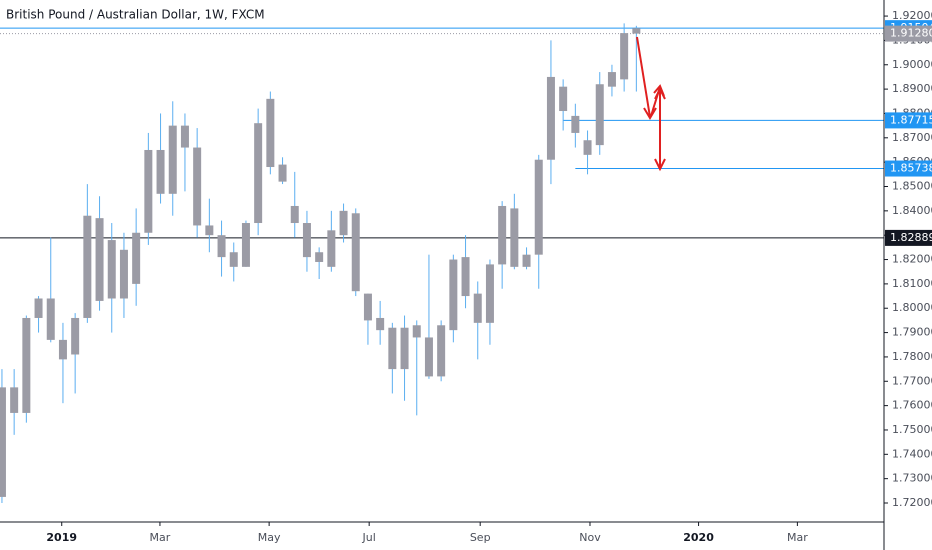 This screenshot has height=550, width=932. What do you see at coordinates (590, 537) in the screenshot?
I see `x-tick-label: Nov` at bounding box center [590, 537].